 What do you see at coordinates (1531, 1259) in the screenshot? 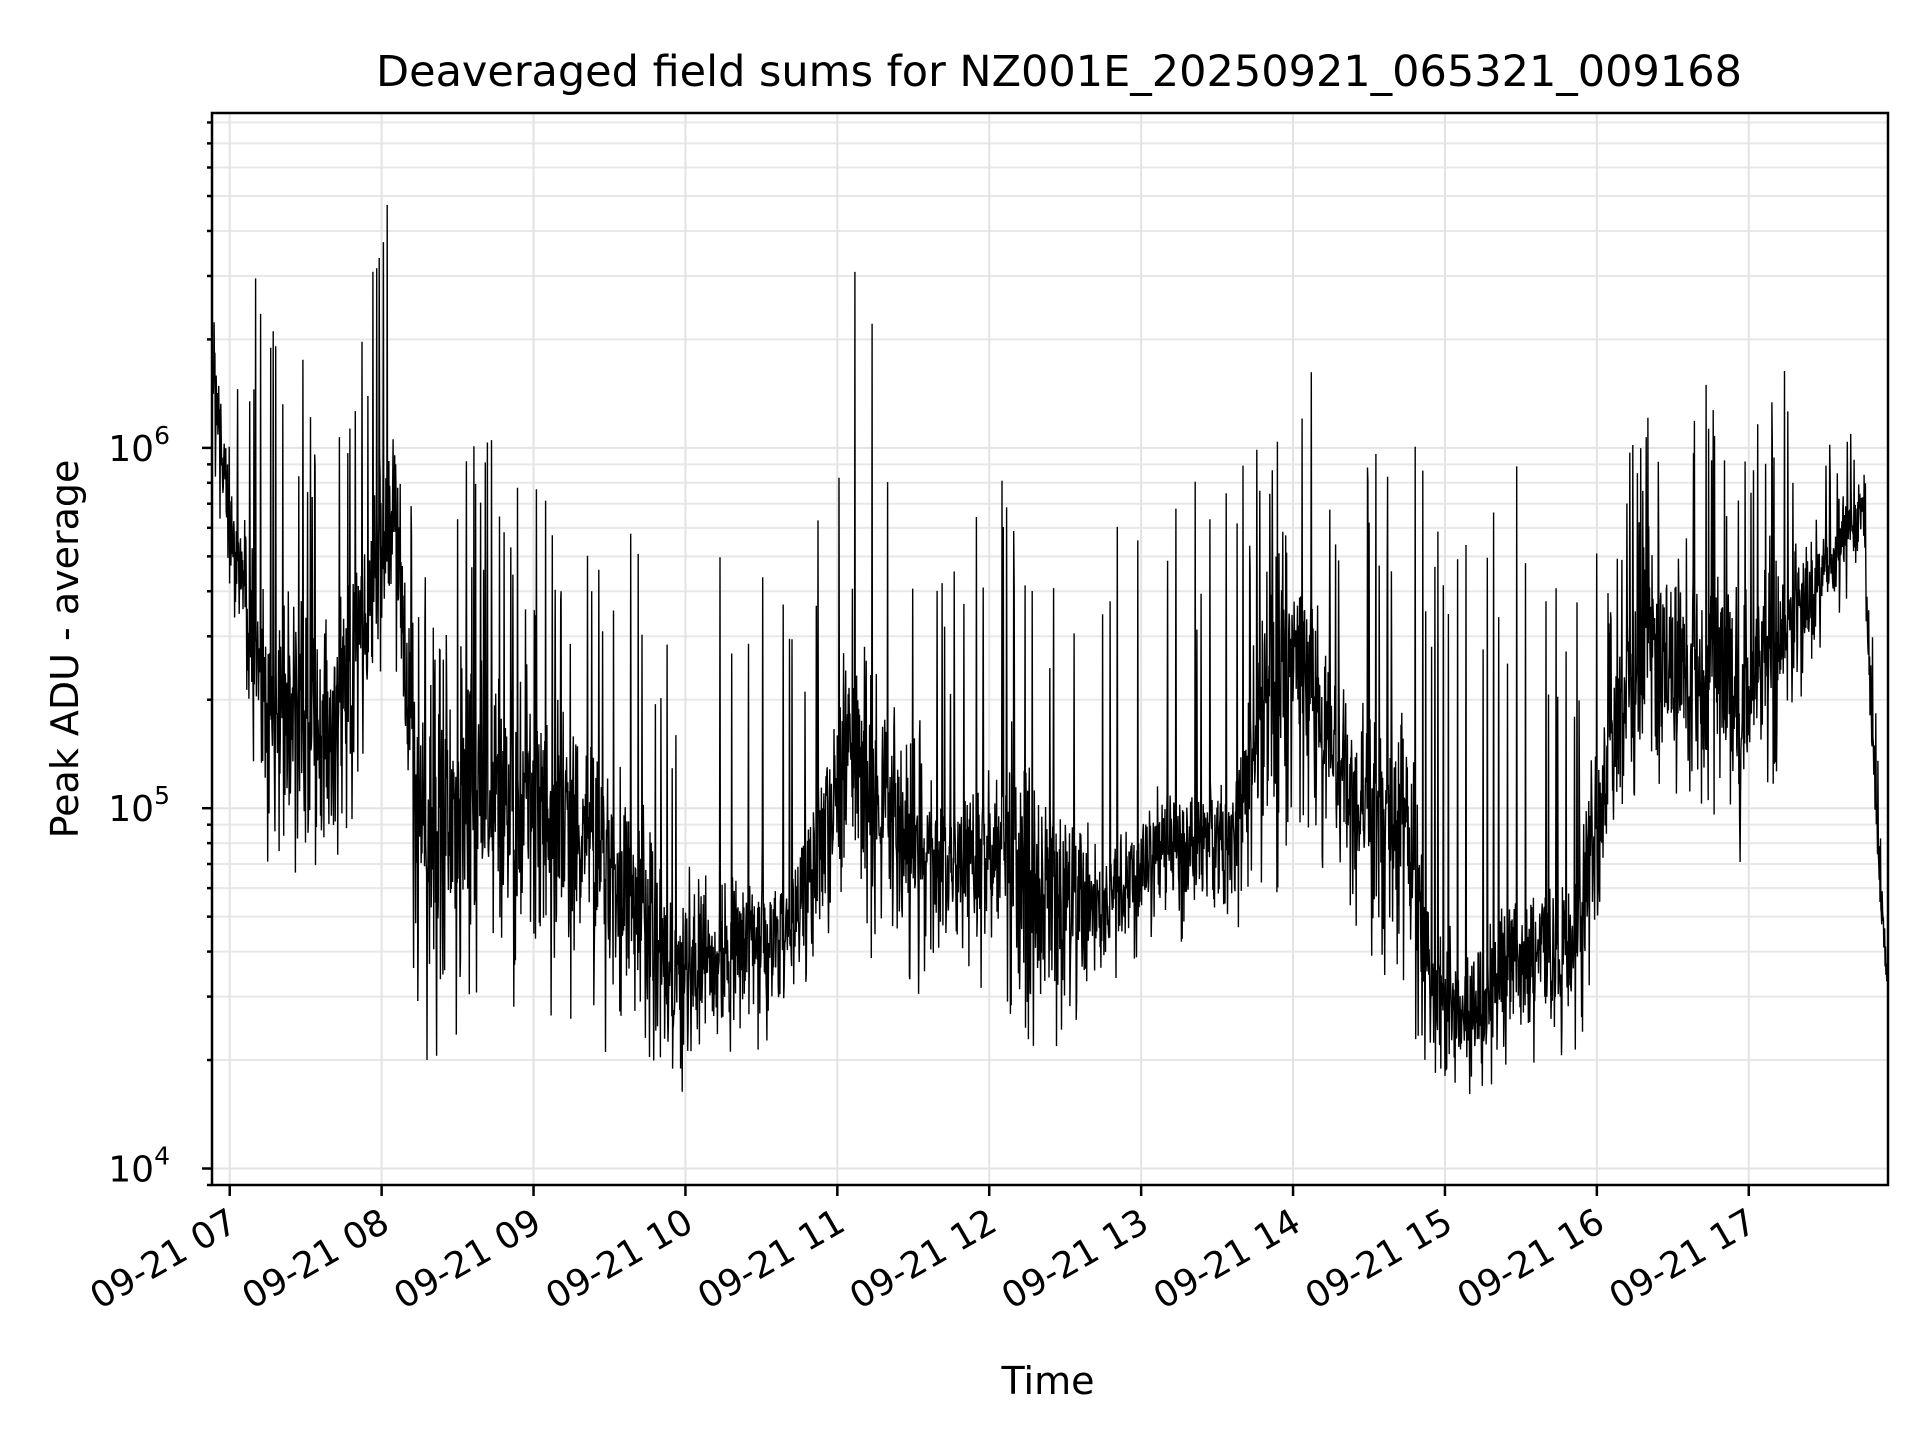
I see `x-tick-label: 09-21 16` at bounding box center [1531, 1259].